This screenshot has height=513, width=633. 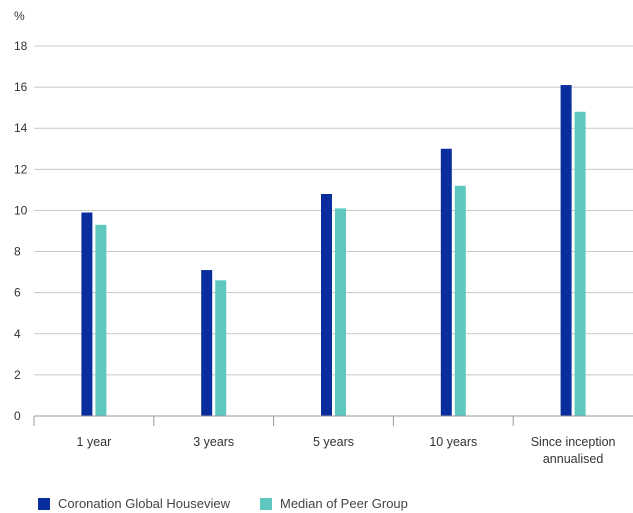 What do you see at coordinates (17, 293) in the screenshot?
I see `y-tick-label: 6` at bounding box center [17, 293].